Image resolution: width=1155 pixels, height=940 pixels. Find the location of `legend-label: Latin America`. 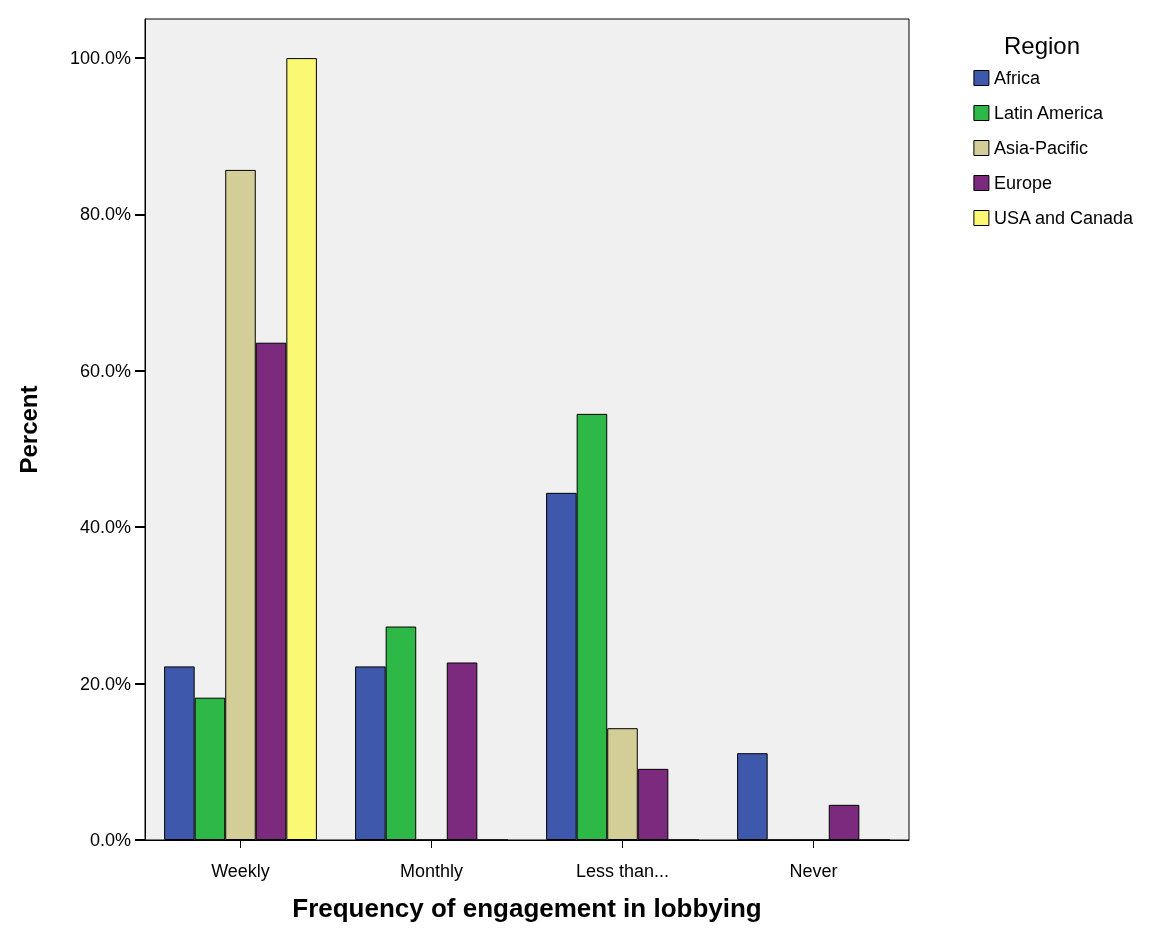

legend-label: Latin America is located at coordinates (1048, 113).